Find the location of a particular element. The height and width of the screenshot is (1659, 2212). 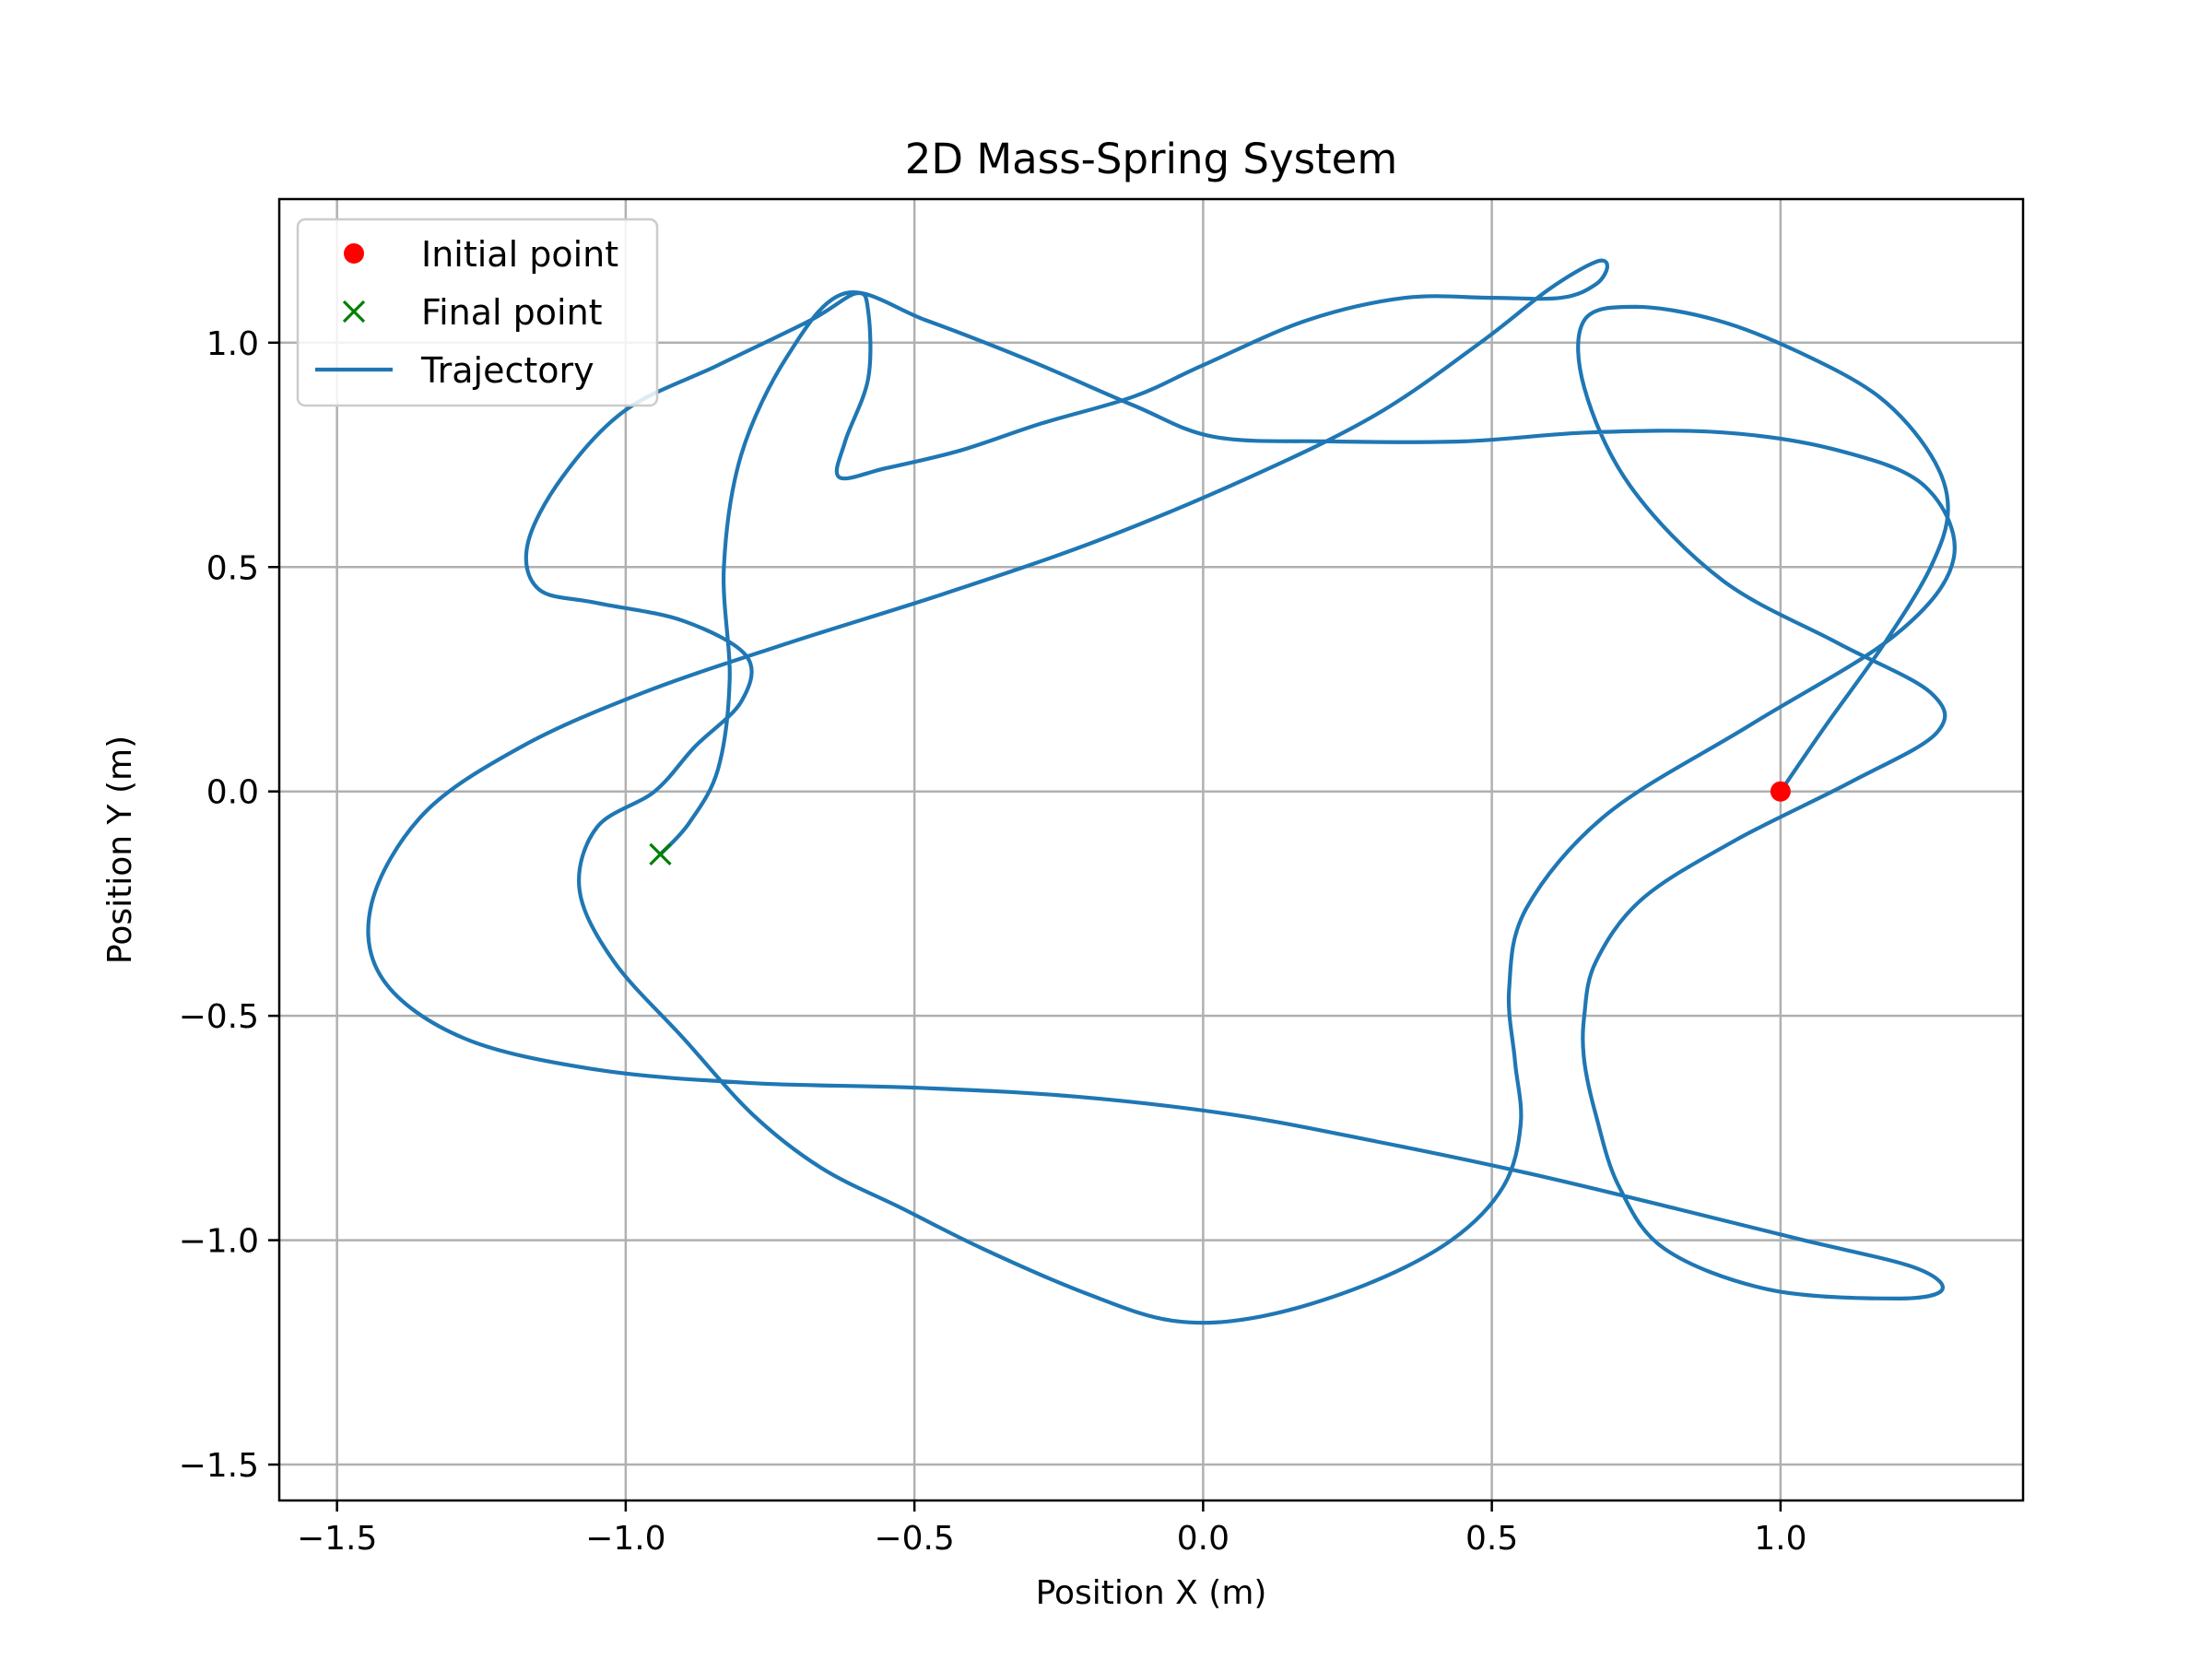

y-axis-label: Position Y (m) is located at coordinates (120, 849).